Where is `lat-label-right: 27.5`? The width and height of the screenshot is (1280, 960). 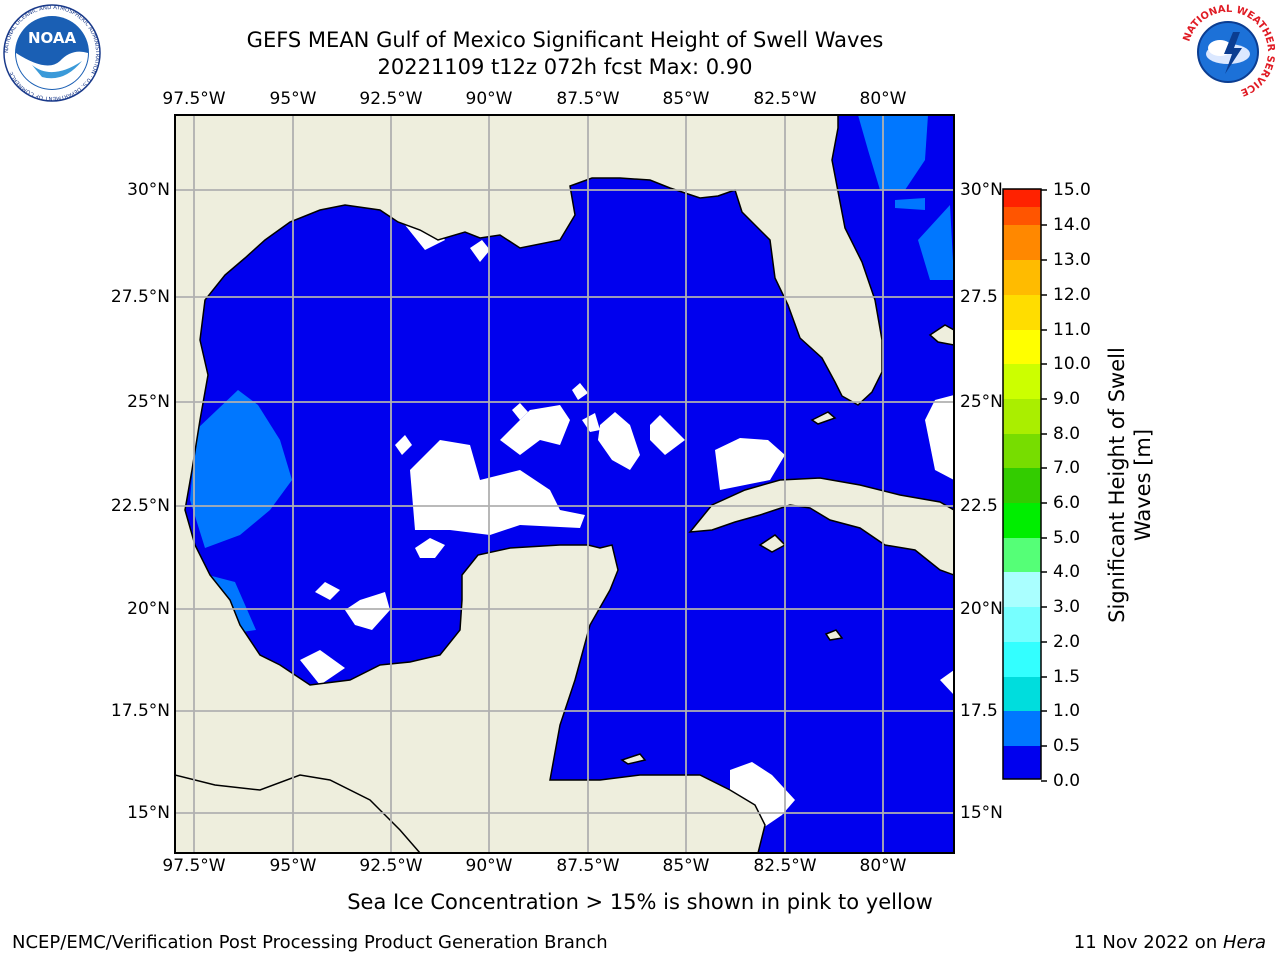
lat-label-right: 27.5 is located at coordinates (979, 297).